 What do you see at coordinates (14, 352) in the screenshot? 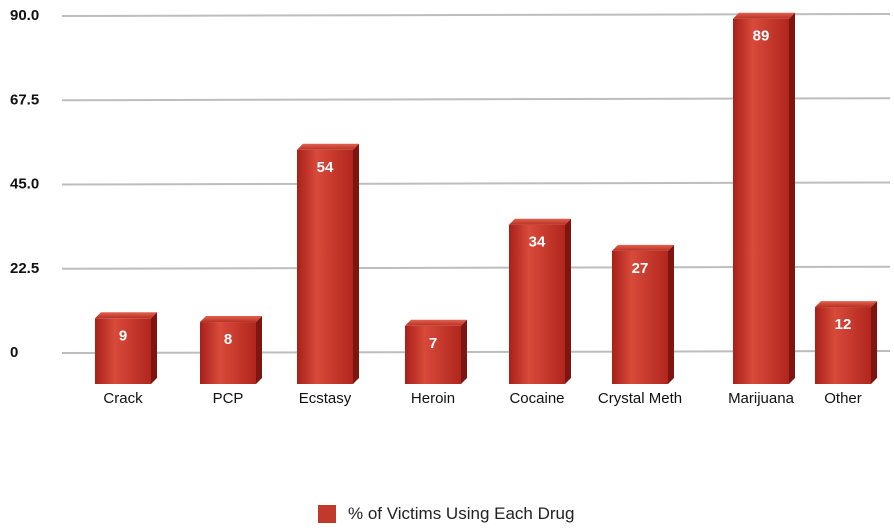
I see `y-tick-label: 0` at bounding box center [14, 352].